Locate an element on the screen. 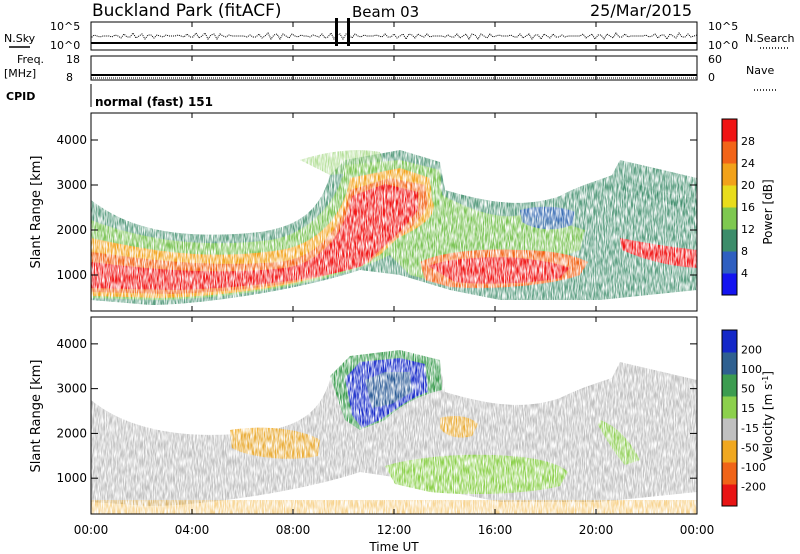  power-colorbar: 4 8 12 16 20 24 28 is located at coordinates (738, 207).